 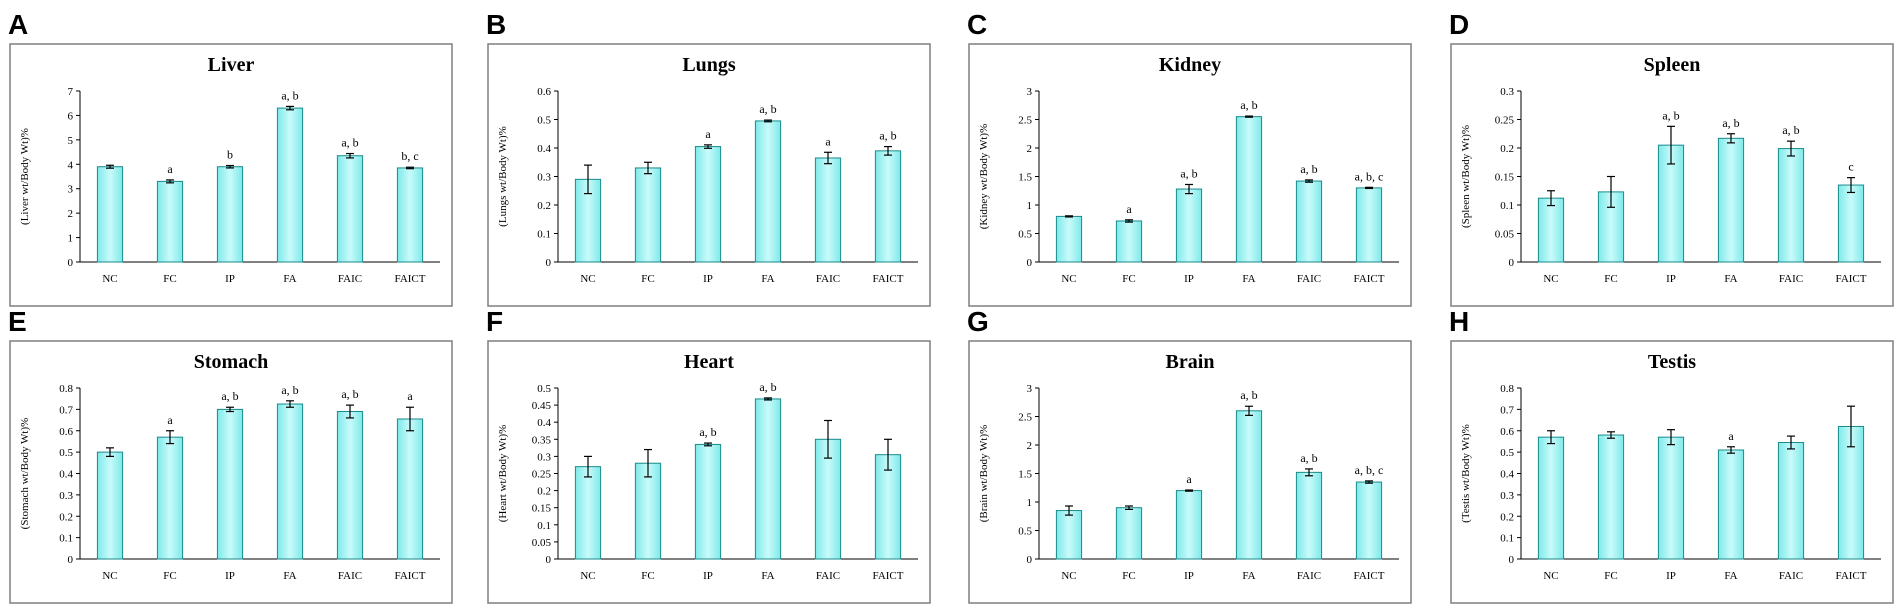 I want to click on panel-f-ytick-label: 0.1, so click(x=544, y=526).